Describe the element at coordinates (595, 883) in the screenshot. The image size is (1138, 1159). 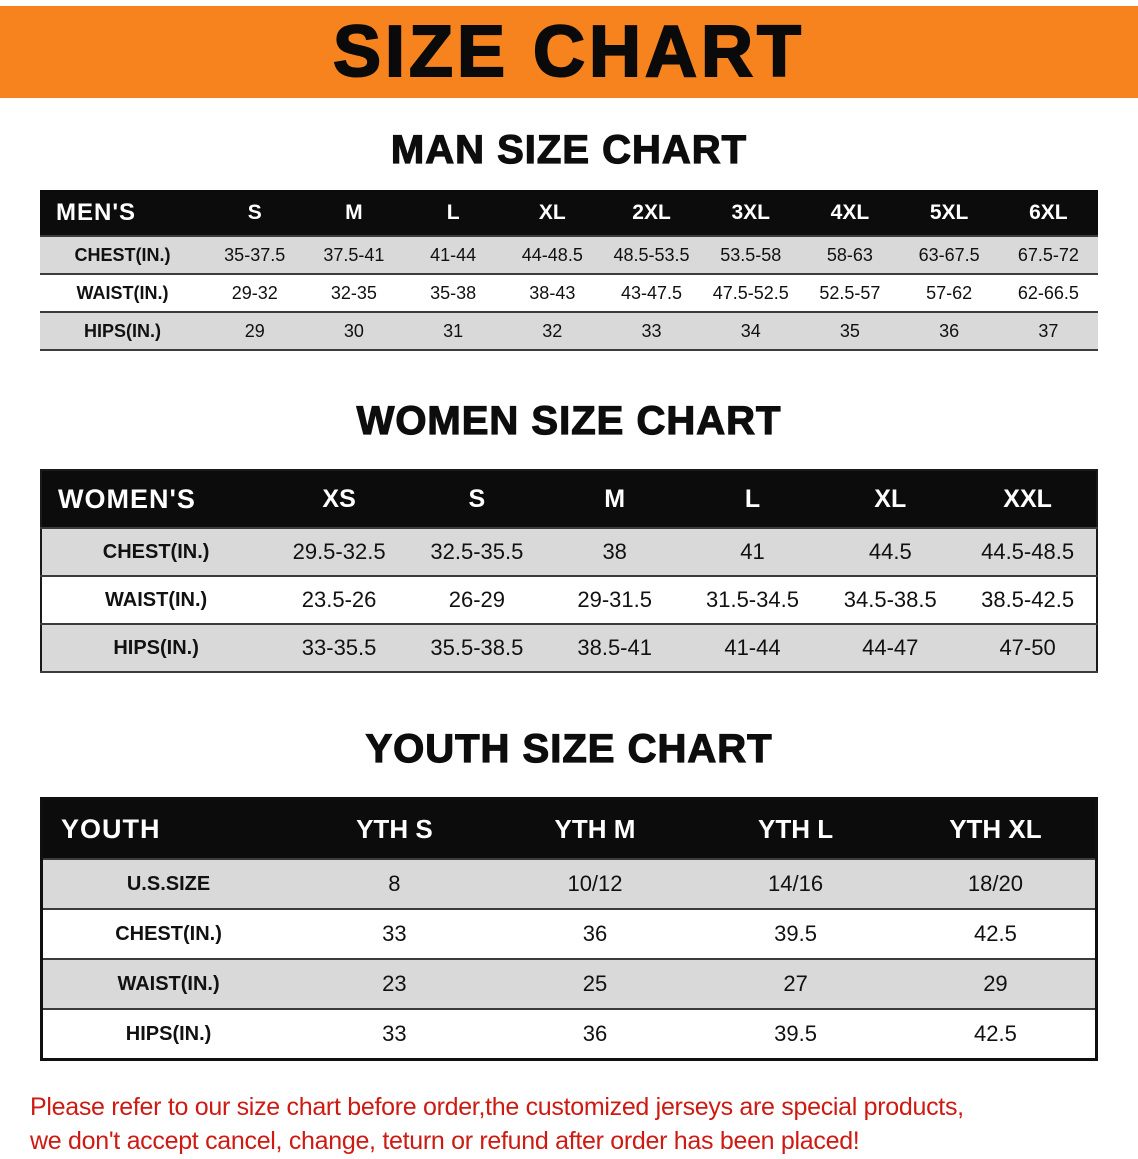
I see `size-value-cell: 10/12` at that location.